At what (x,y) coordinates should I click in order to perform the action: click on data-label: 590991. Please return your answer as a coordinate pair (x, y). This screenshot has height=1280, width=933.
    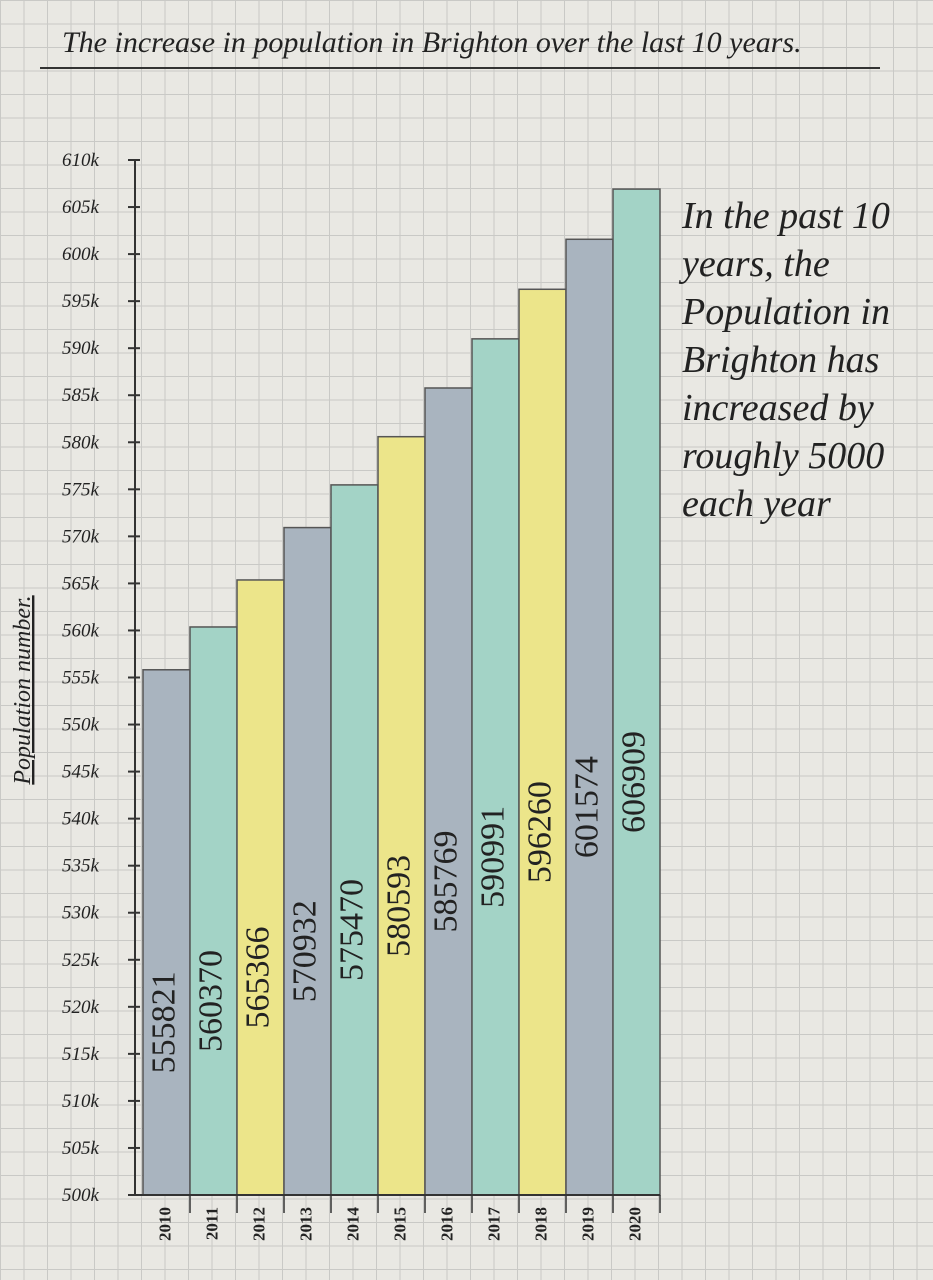
    Looking at the image, I should click on (492, 857).